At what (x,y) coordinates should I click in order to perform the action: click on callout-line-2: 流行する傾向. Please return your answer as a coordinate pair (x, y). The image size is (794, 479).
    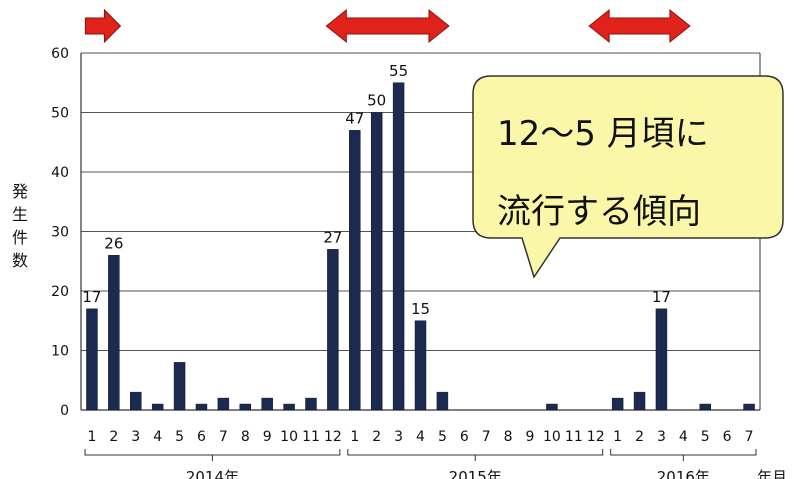
    Looking at the image, I should click on (599, 212).